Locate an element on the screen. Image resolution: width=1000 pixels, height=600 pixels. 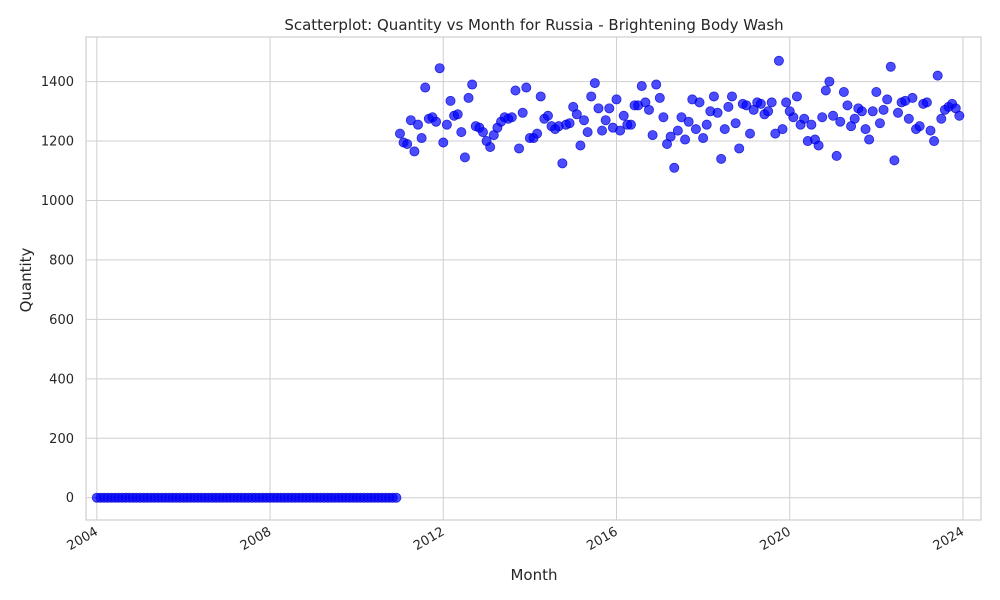
y-tick-label: 200 is located at coordinates (61, 439).